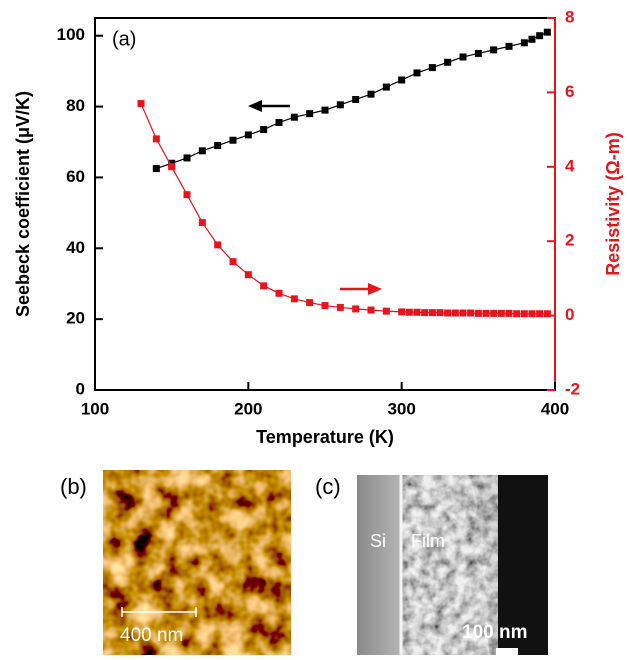 The width and height of the screenshot is (628, 660). What do you see at coordinates (75, 247) in the screenshot?
I see `y-tick-label: 40` at bounding box center [75, 247].